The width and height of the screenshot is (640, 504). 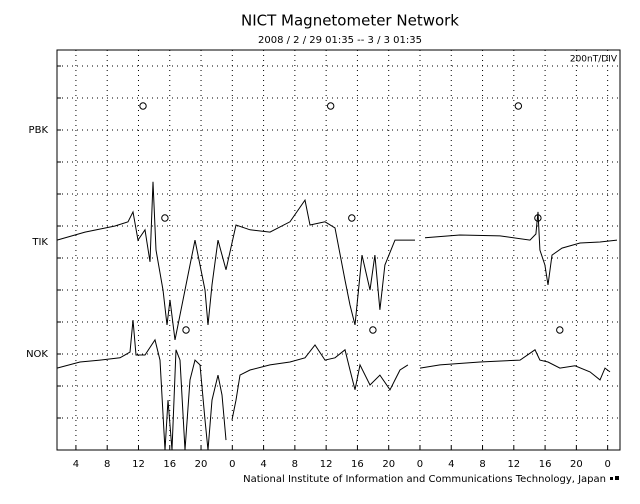 I want to click on chart-subtitle: 2008 / 2 / 29 01:35 -- 3 / 3 01:35, so click(x=340, y=40).